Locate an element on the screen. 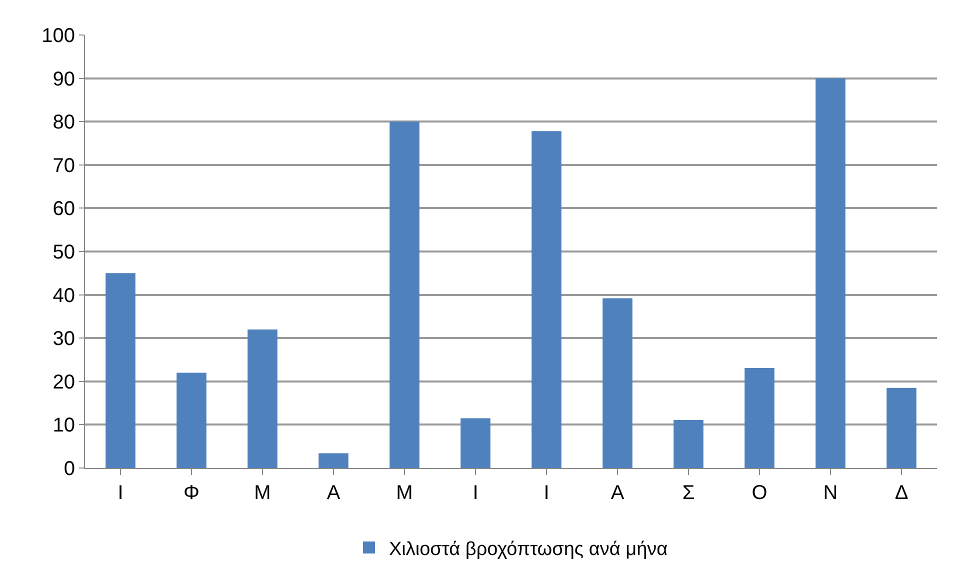  y-tick-label: 70 is located at coordinates (63, 165).